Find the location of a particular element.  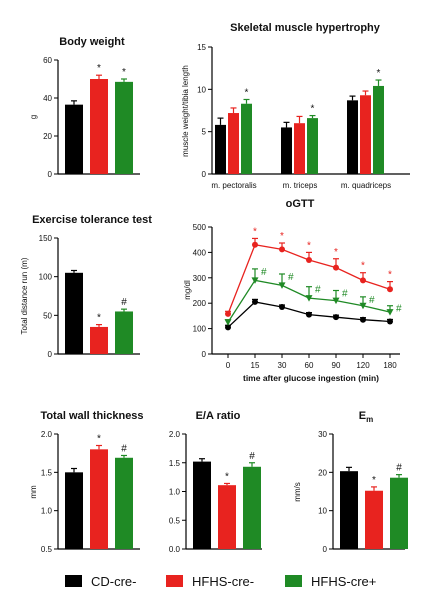

em-title-subscript: m is located at coordinates (369, 419).